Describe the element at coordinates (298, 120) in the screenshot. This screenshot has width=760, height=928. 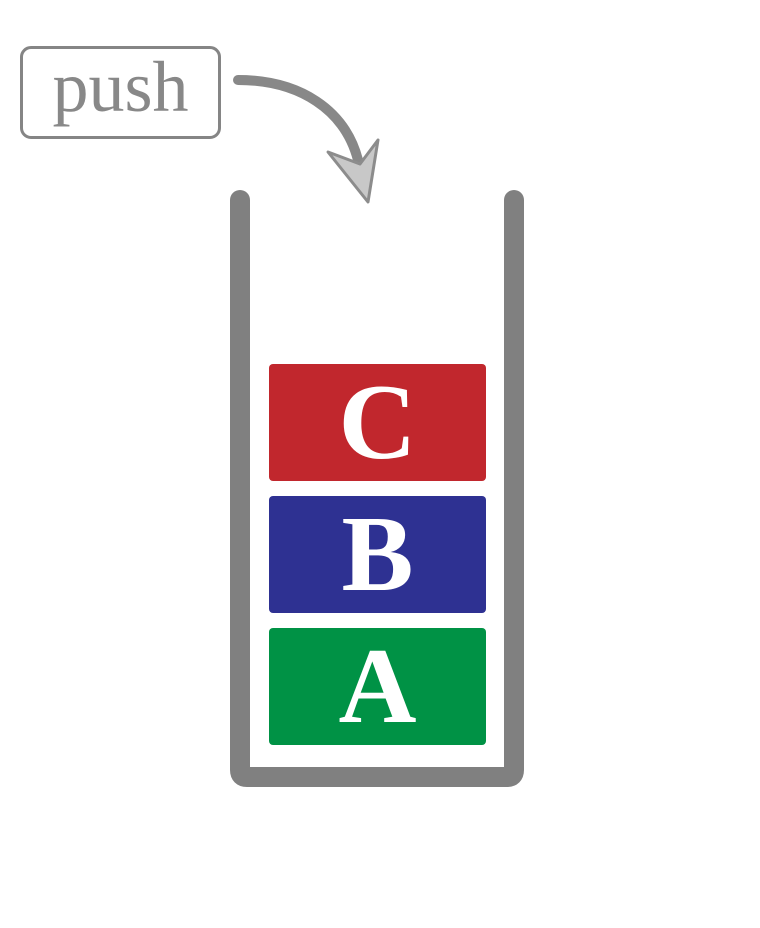
I see `push-arrow-shaft` at that location.